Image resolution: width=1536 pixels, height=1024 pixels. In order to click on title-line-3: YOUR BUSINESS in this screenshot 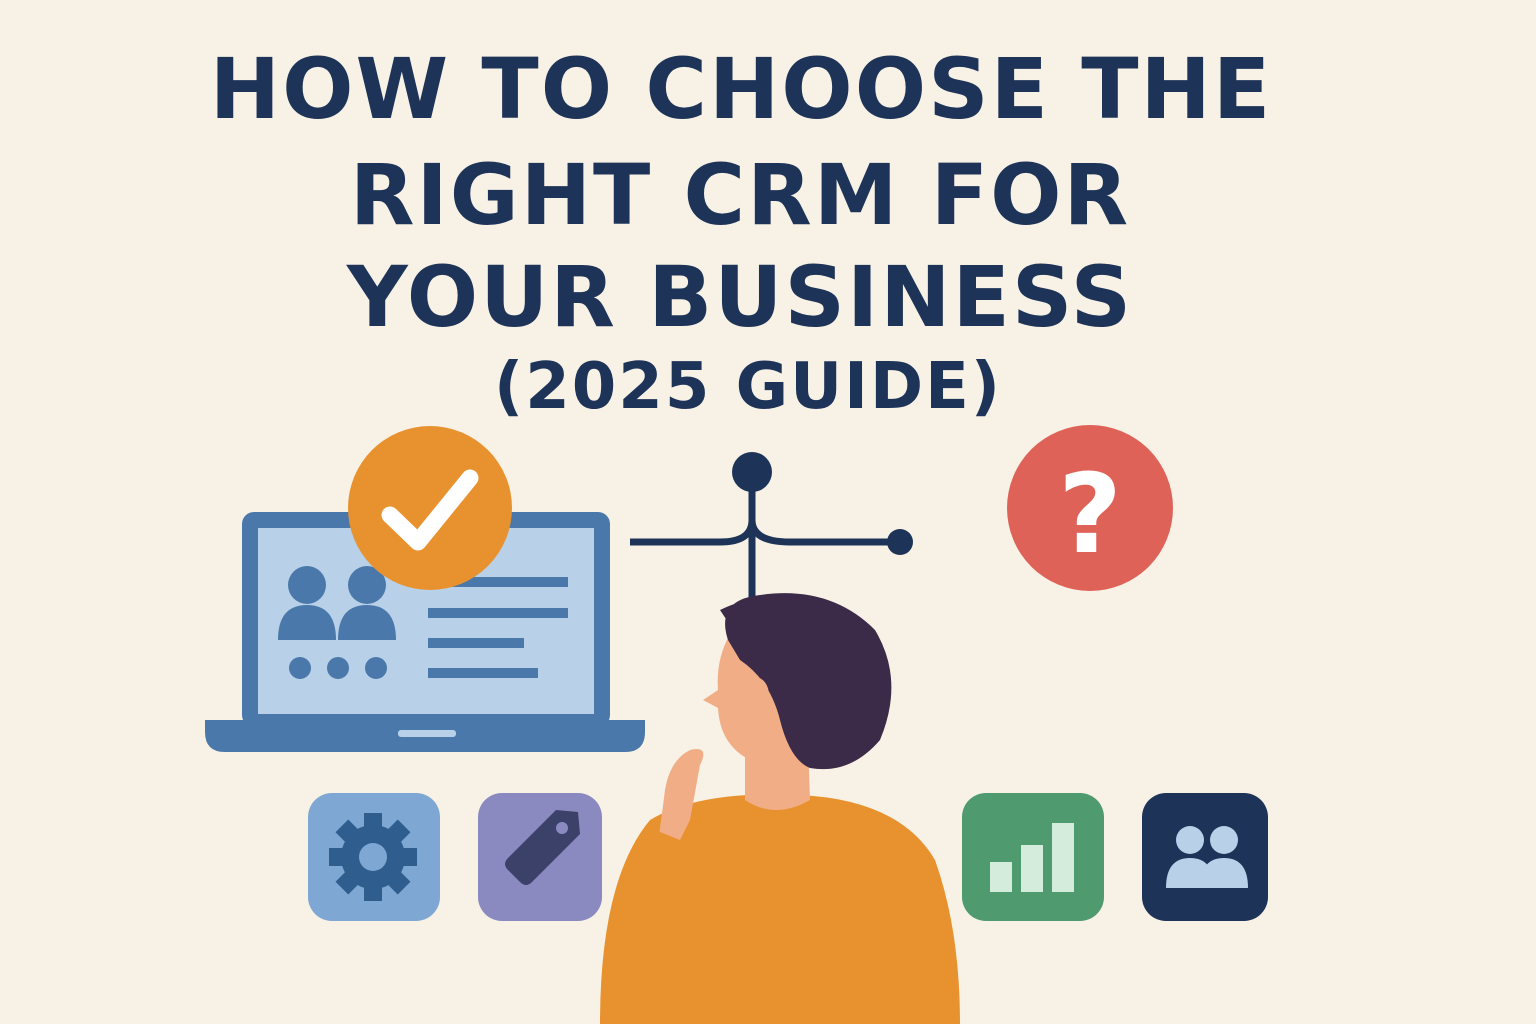, I will do `click(740, 297)`.